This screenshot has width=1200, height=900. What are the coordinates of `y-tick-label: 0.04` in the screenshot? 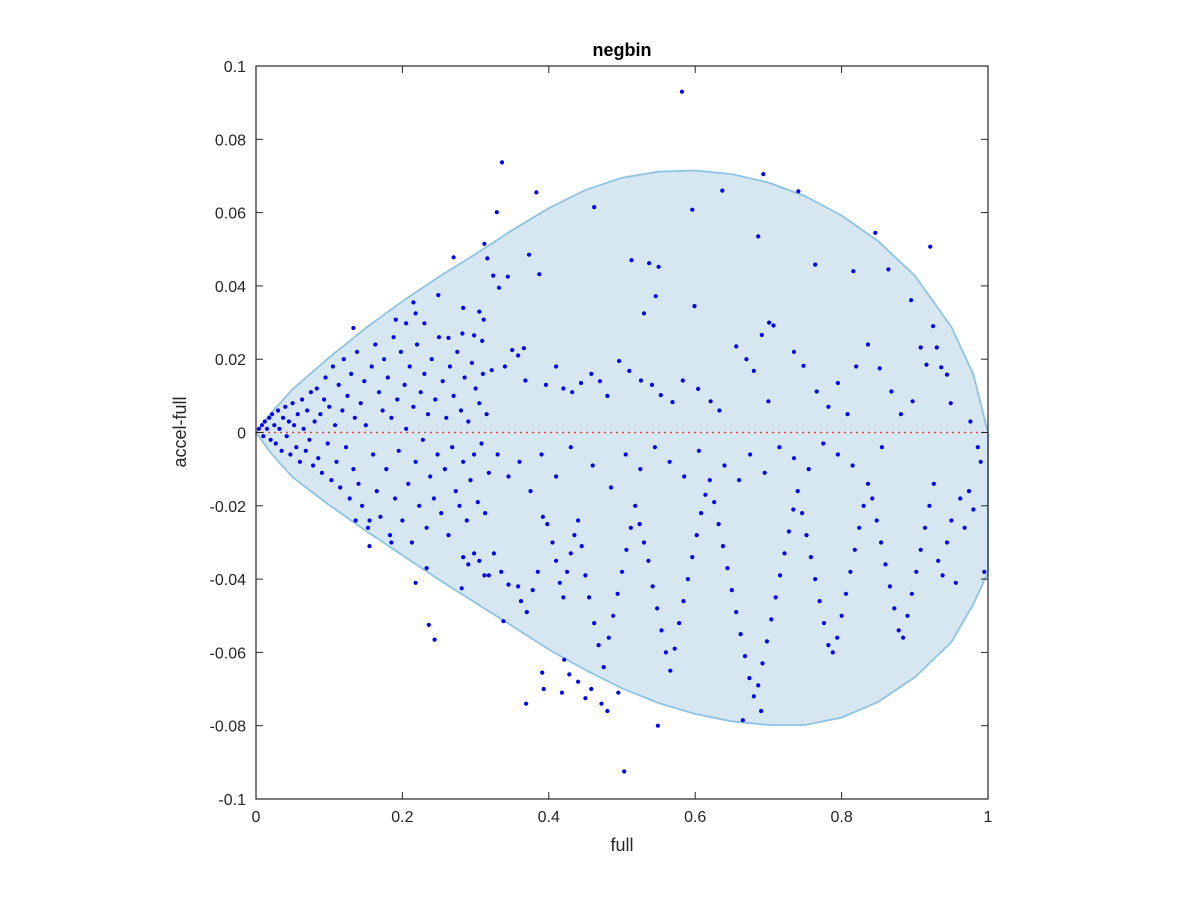 It's located at (230, 287).